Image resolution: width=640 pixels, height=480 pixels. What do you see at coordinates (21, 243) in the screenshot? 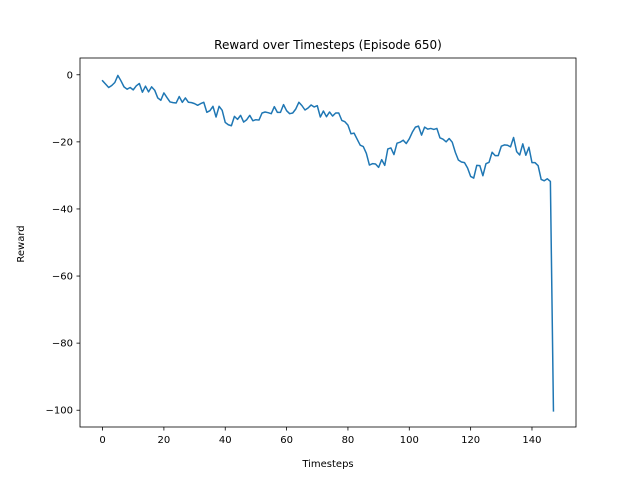
I see `y-axis-label: Reward` at bounding box center [21, 243].